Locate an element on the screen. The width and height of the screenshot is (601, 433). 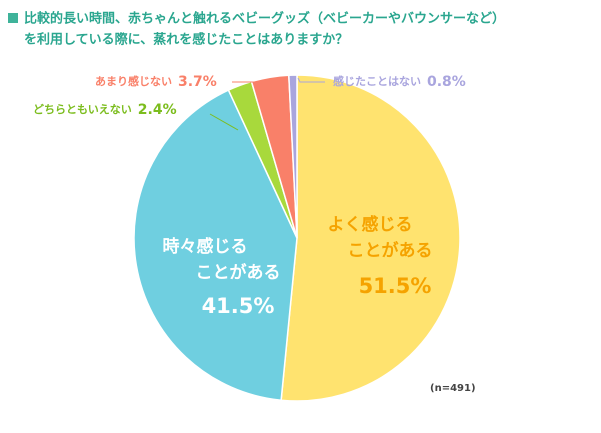
slice-label: あまり感じない is located at coordinates (133, 81).